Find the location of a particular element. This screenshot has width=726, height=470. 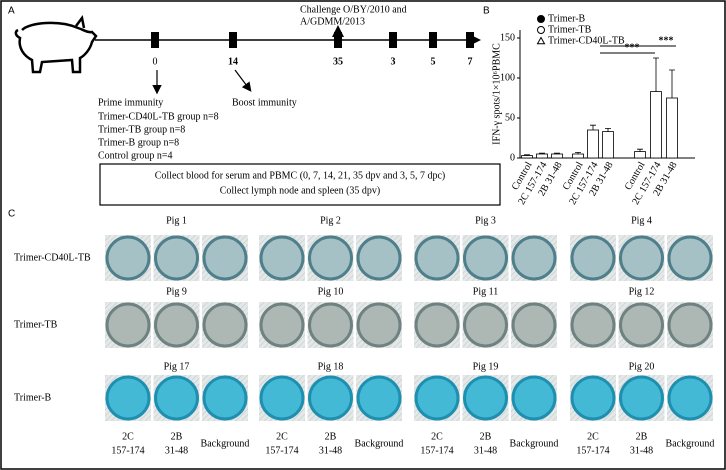

panel-label: A is located at coordinates (11, 11).